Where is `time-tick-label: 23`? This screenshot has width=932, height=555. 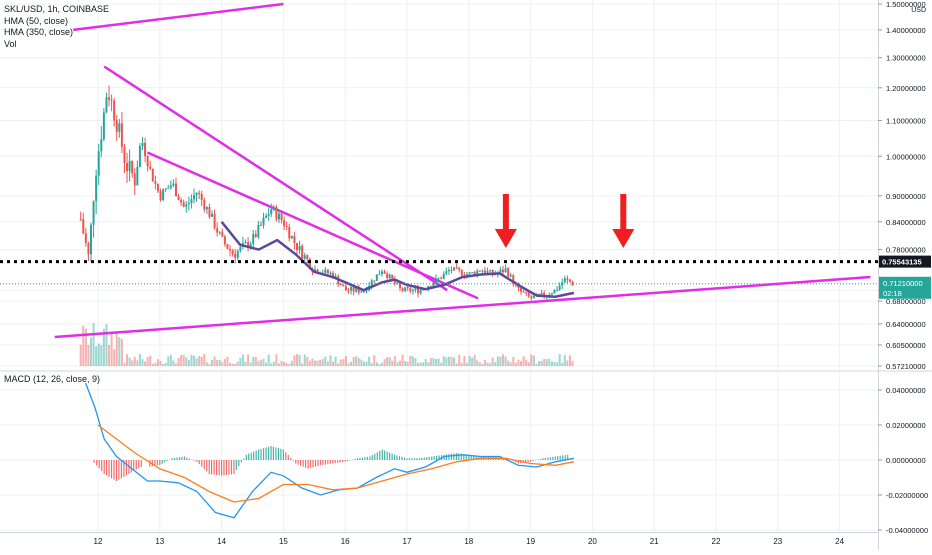 time-tick-label: 23 is located at coordinates (777, 541).